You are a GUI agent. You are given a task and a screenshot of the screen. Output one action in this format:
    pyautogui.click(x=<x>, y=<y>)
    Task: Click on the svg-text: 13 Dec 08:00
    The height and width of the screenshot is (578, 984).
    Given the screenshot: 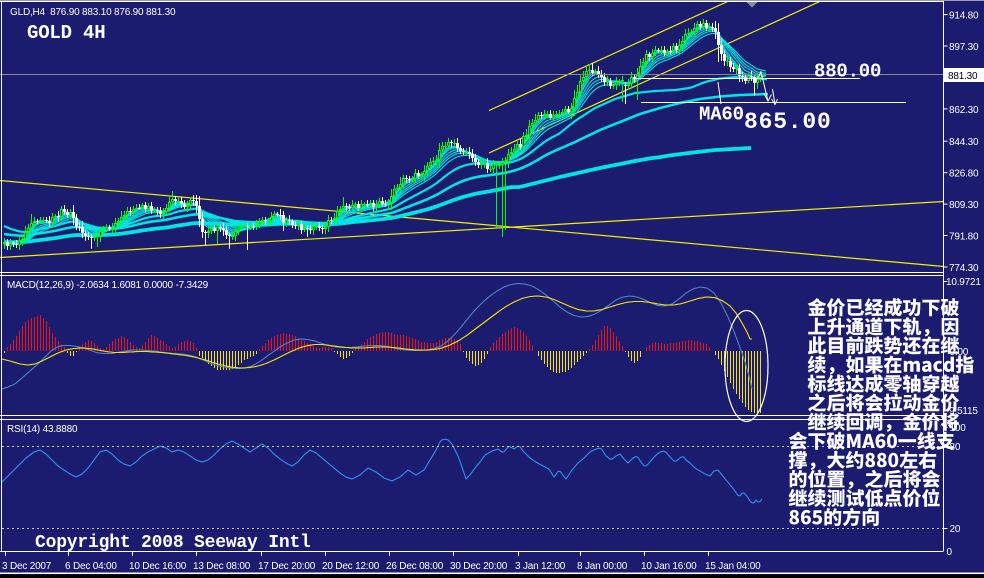 What is the action you would take?
    pyautogui.click(x=222, y=566)
    